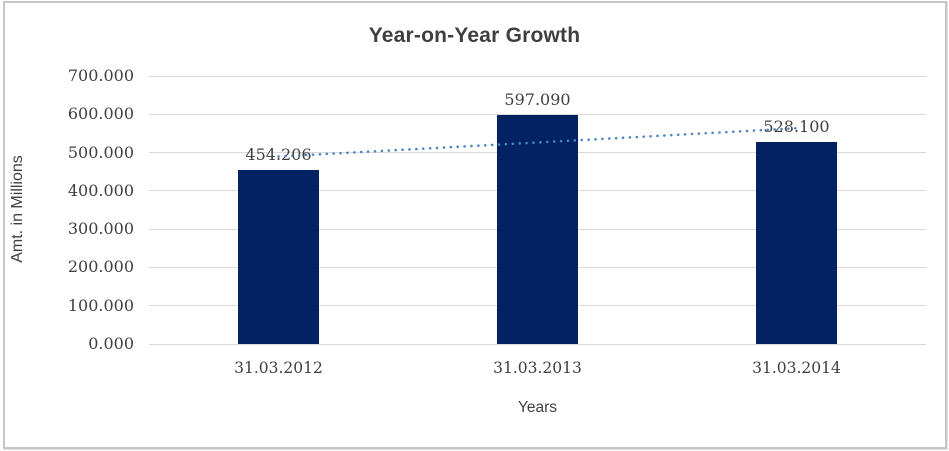 This screenshot has width=949, height=451. Describe the element at coordinates (537, 344) in the screenshot. I see `x-axis-line` at that location.